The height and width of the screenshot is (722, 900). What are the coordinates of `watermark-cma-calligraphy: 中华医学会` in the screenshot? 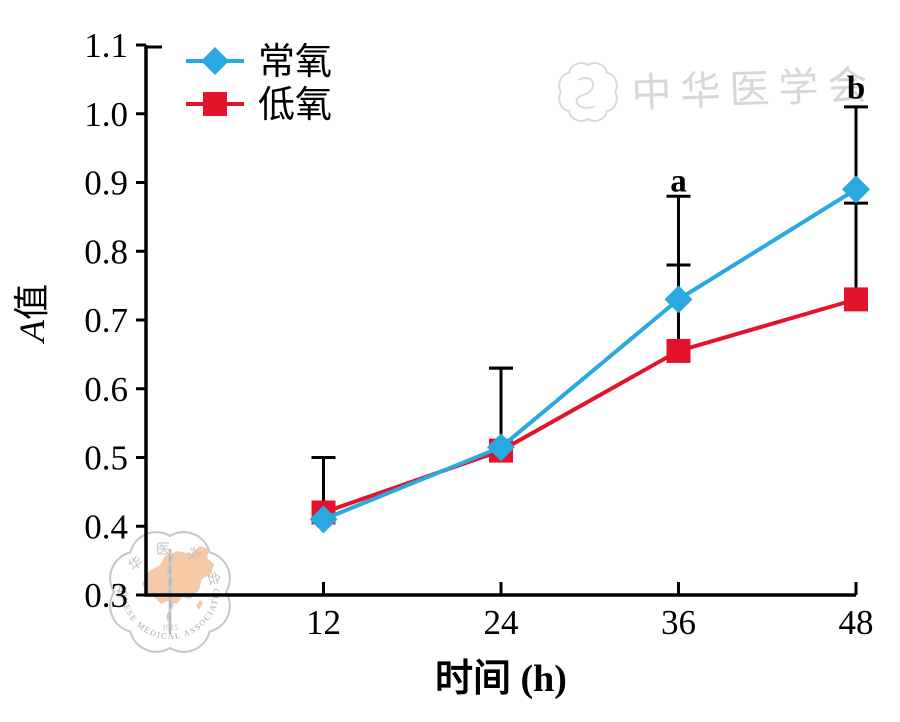 It's located at (717, 92).